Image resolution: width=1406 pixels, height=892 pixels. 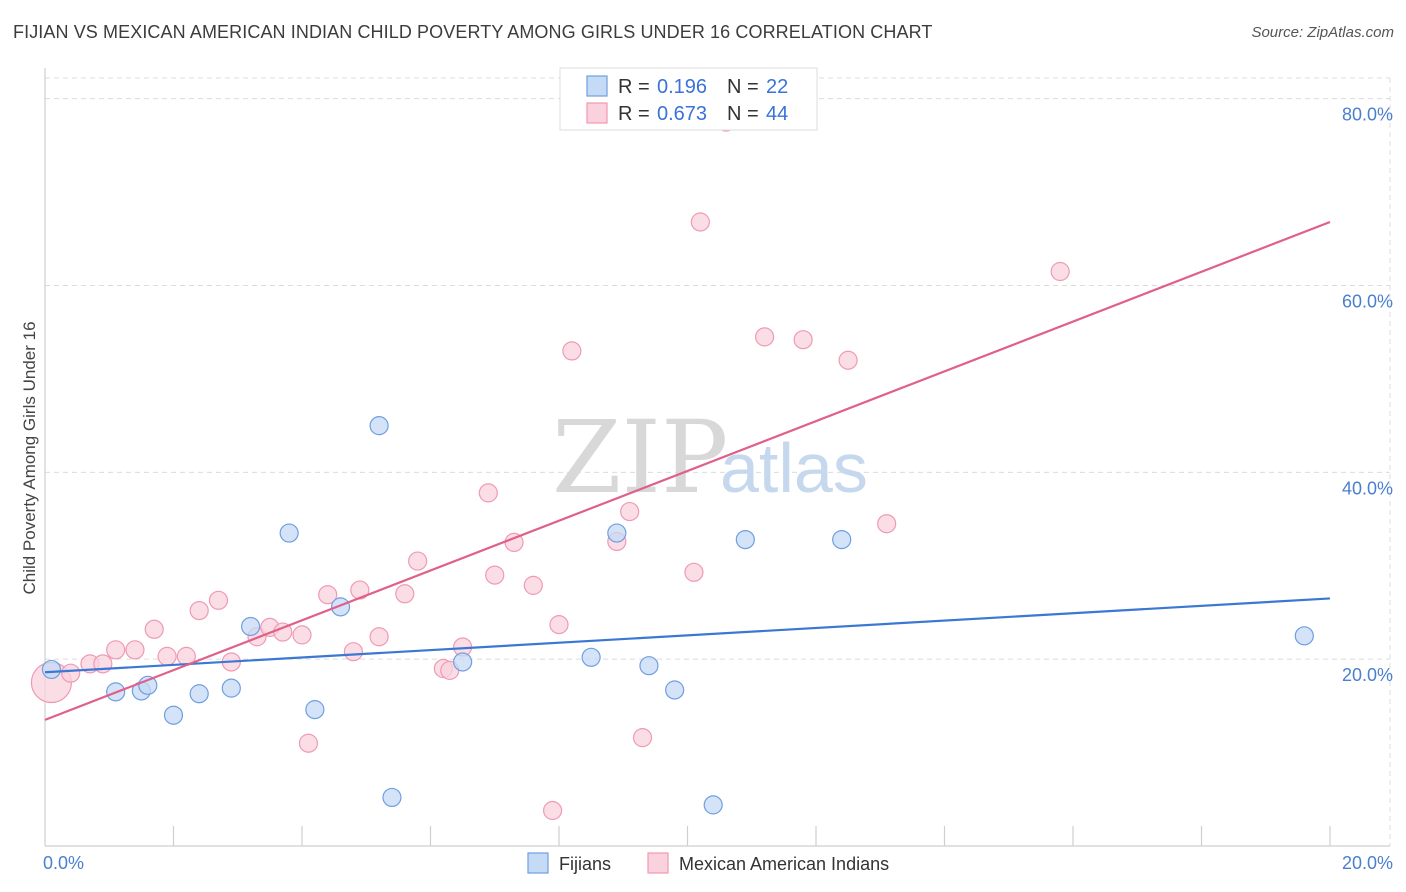 I want to click on series-legend: Fijians Mexican American Indians, so click(x=708, y=863).